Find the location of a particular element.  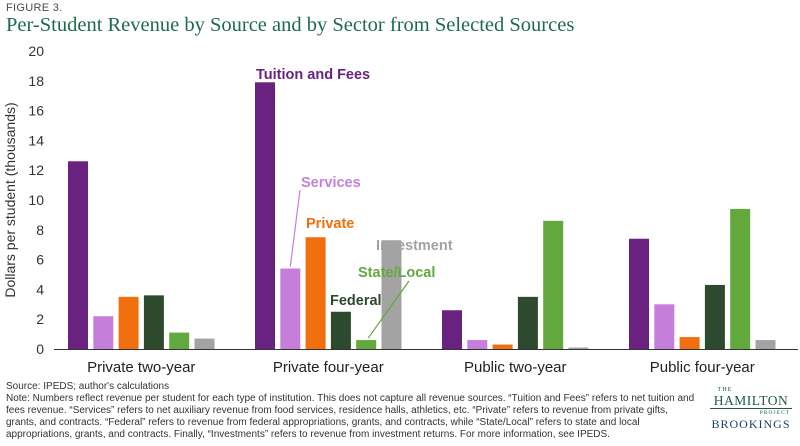

y-tick-label: 16 is located at coordinates (36, 111).